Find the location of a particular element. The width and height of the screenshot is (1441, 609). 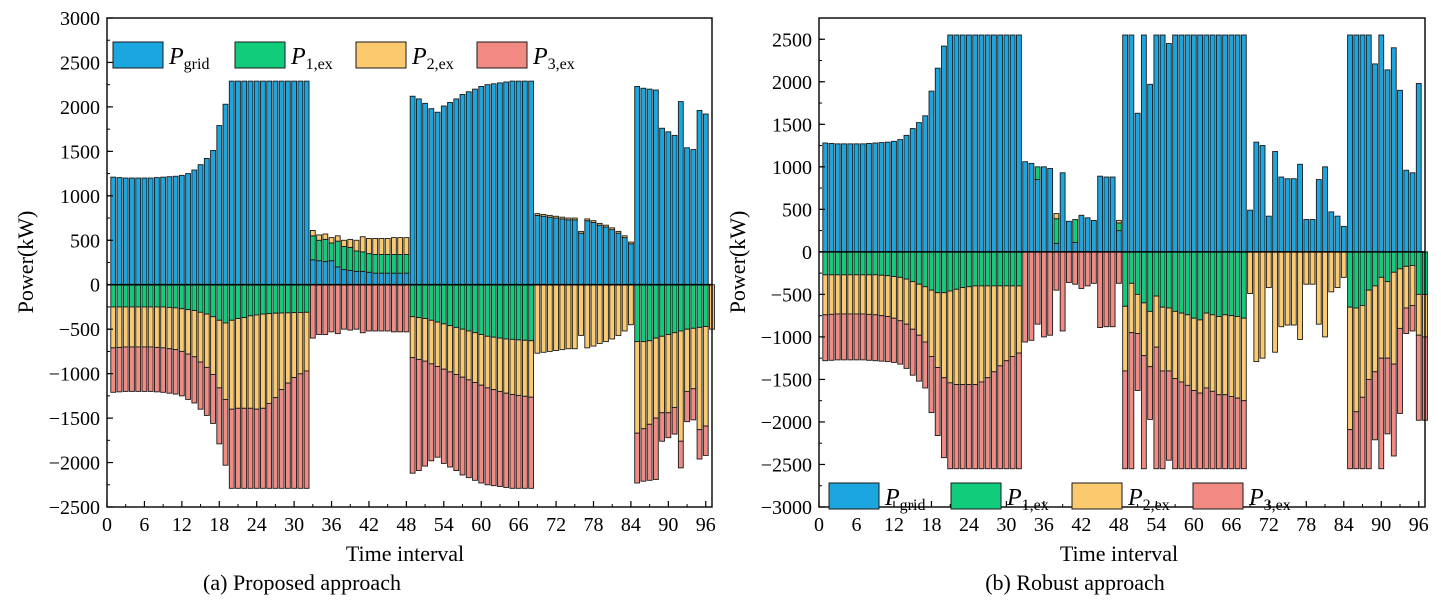

ylabel-robust: Power(kW) is located at coordinates (737, 262).